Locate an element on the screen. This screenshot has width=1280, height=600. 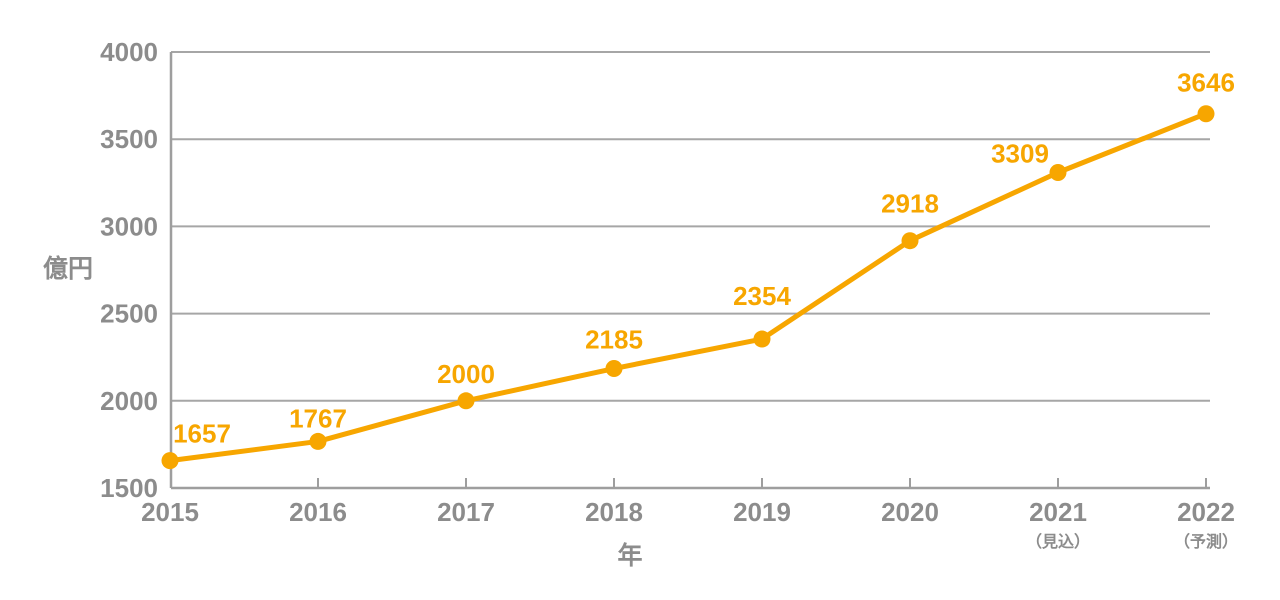
x-tick-label: 2016 is located at coordinates (318, 512).